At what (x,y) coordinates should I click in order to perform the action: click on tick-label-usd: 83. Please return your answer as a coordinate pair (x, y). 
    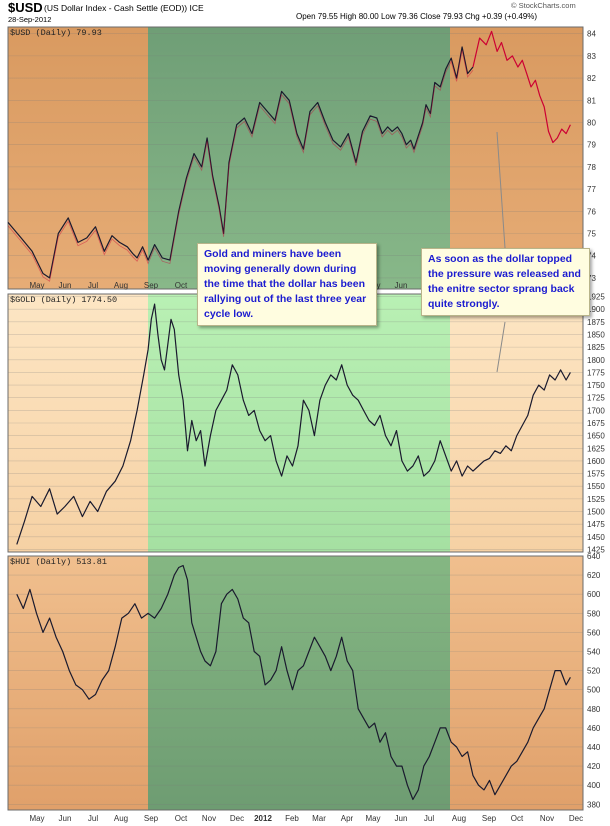
    Looking at the image, I should click on (591, 56).